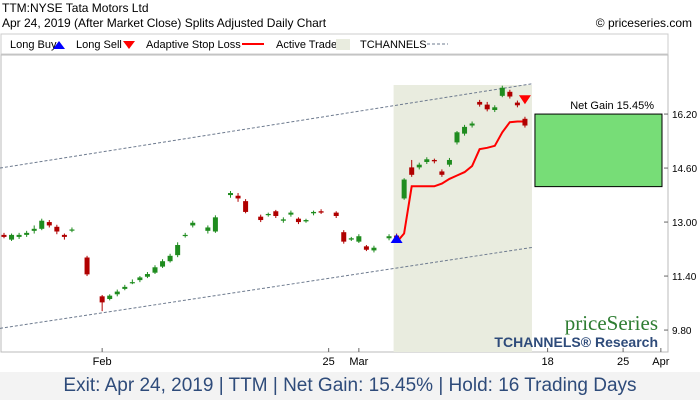 Image resolution: width=700 pixels, height=400 pixels. Describe the element at coordinates (129, 45) in the screenshot. I see `legend-sell-icon` at that location.